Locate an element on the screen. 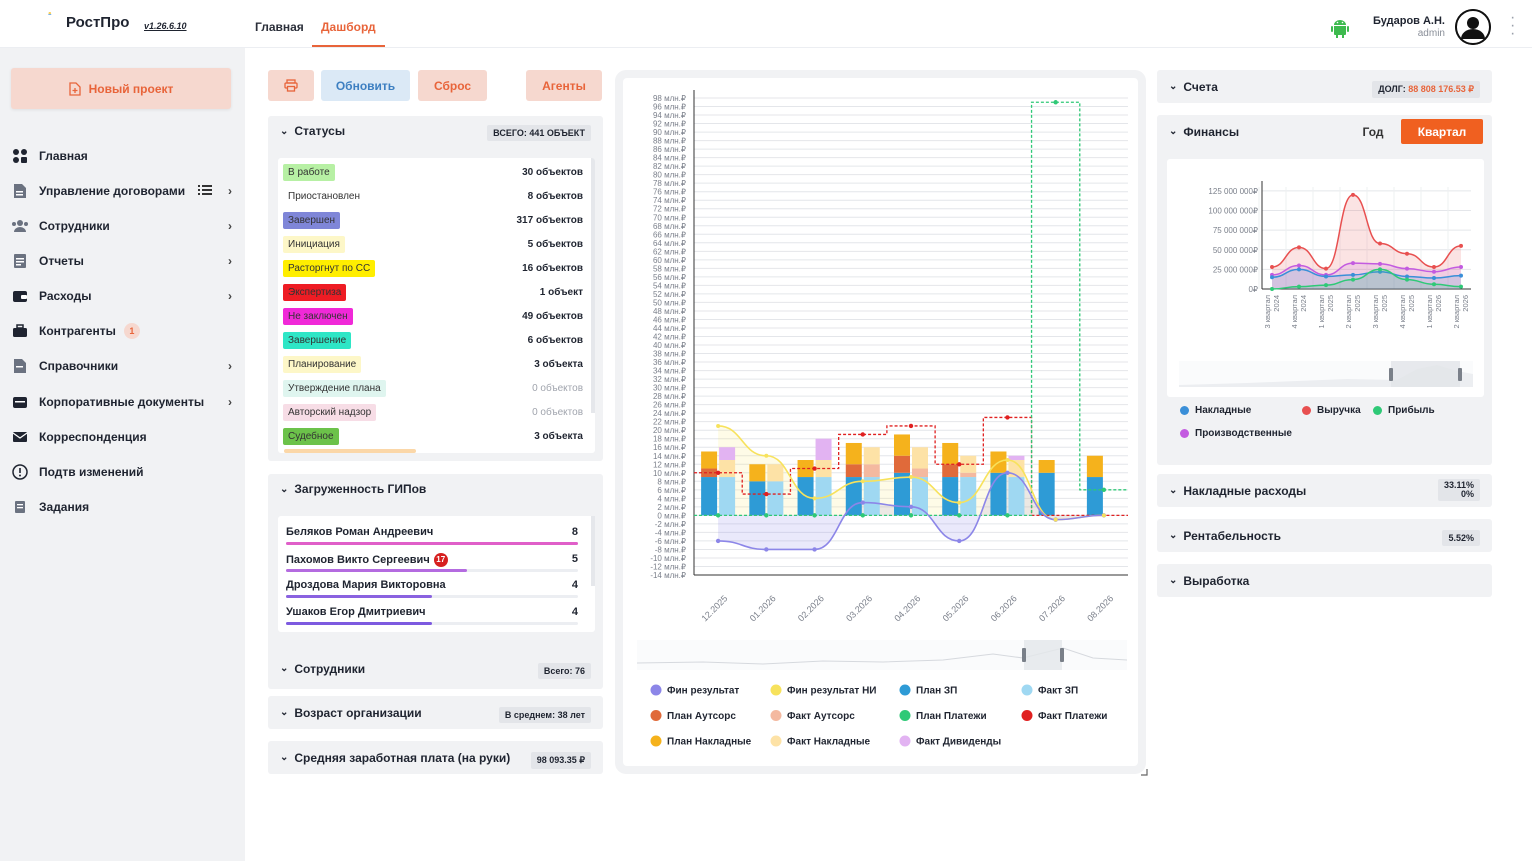 The height and width of the screenshot is (861, 1532). finance-legend-item: Выручка is located at coordinates (1331, 410).